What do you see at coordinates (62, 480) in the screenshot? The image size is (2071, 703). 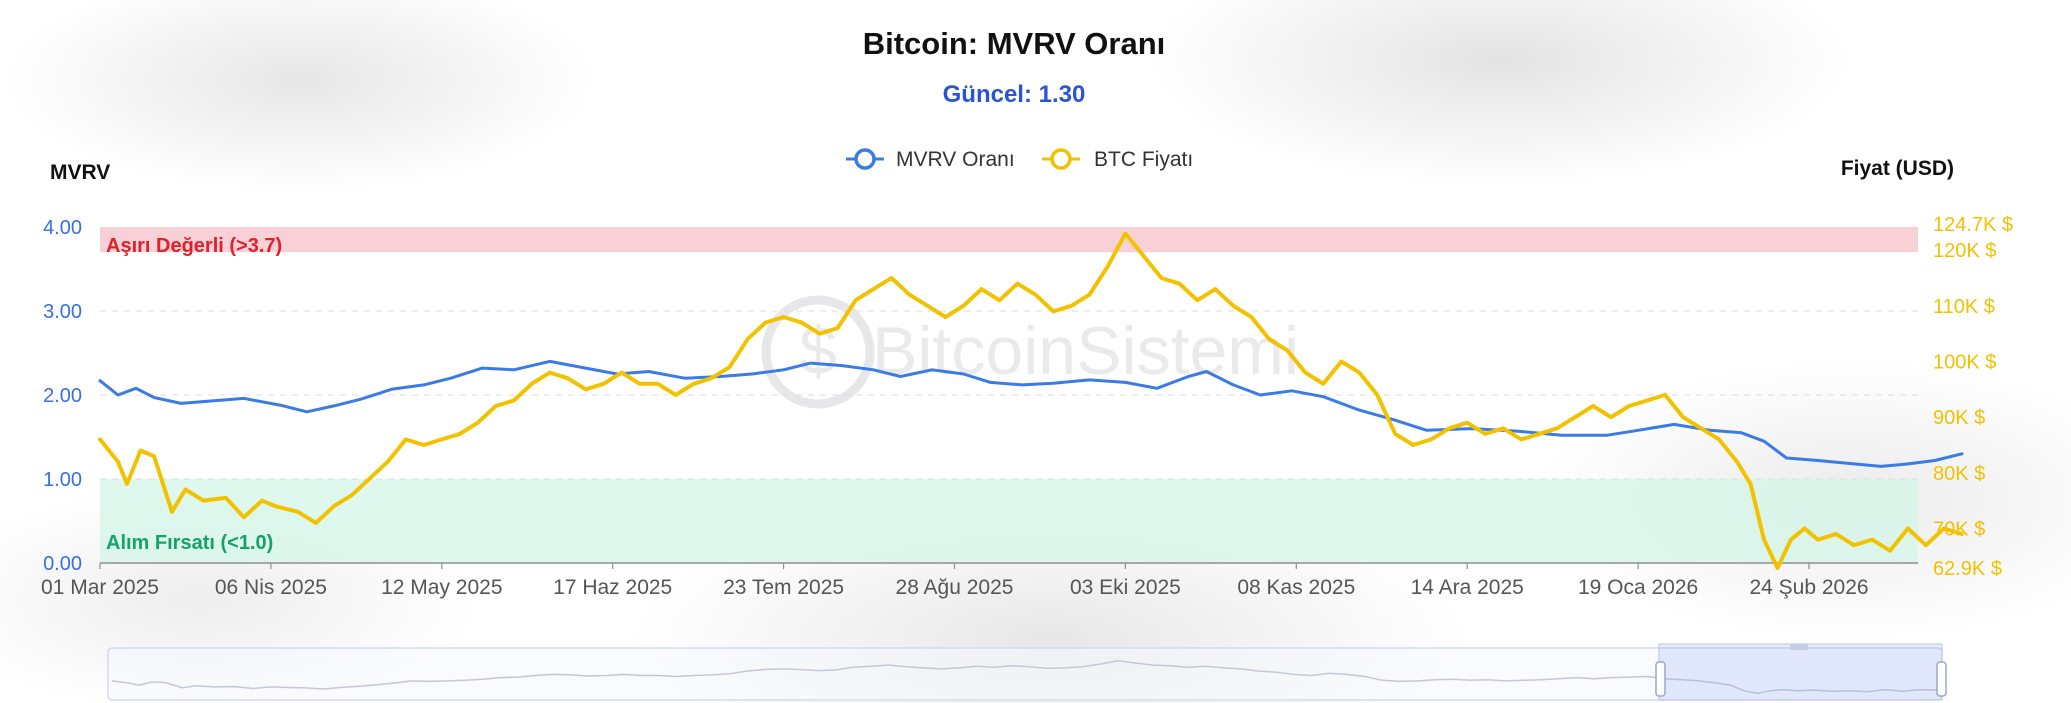 I see `y-left-tick-label: 1.00` at bounding box center [62, 480].